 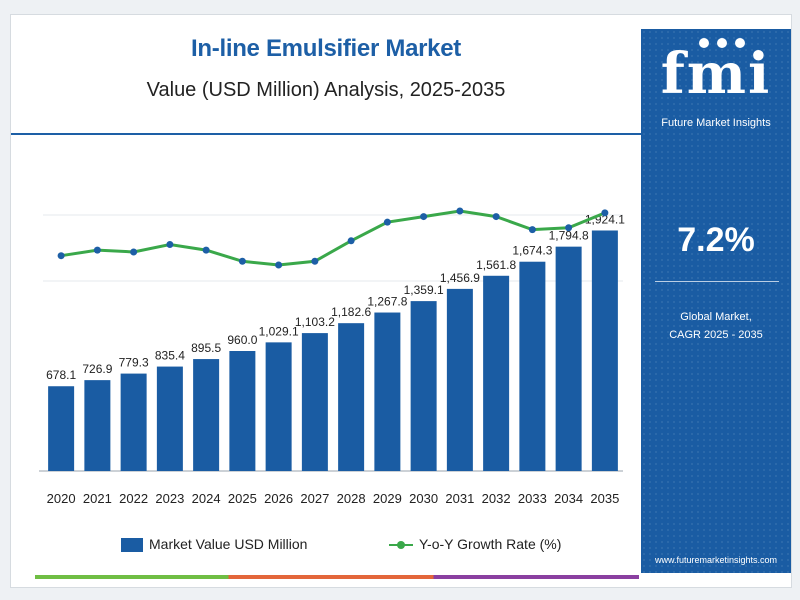 What do you see at coordinates (490, 544) in the screenshot?
I see `legend-line-label: Y-o-Y Growth Rate (%)` at bounding box center [490, 544].